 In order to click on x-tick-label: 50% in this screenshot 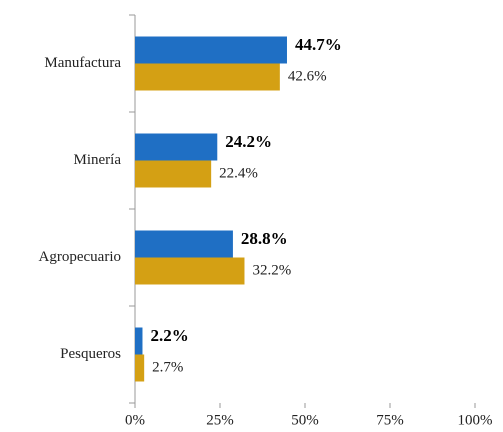, I will do `click(305, 420)`.